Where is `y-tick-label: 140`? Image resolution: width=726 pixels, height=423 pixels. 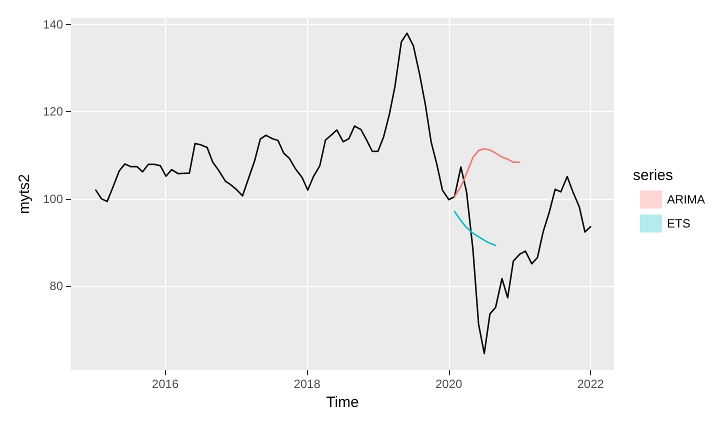
y-tick-label: 140 is located at coordinates (53, 25).